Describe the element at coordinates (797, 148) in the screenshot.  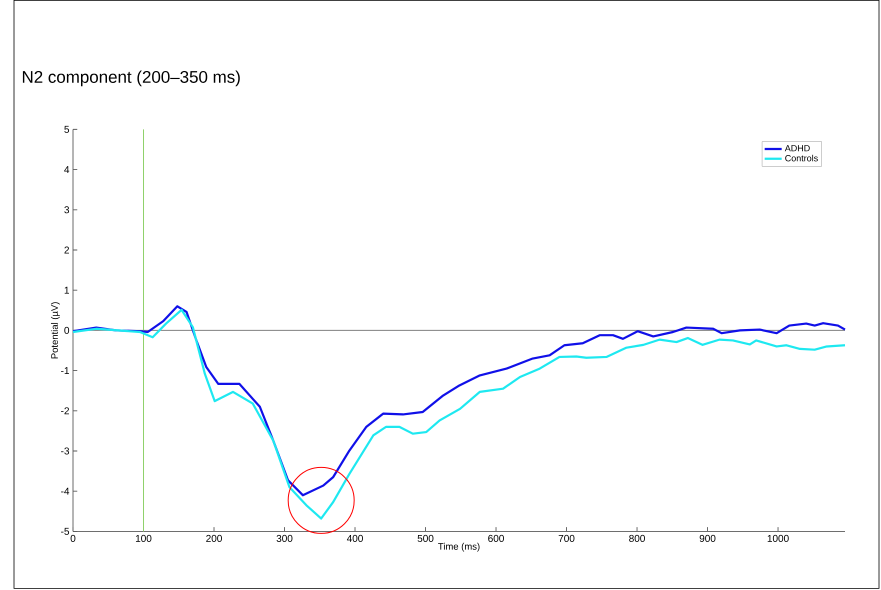
I see `legend-label: ADHD` at that location.